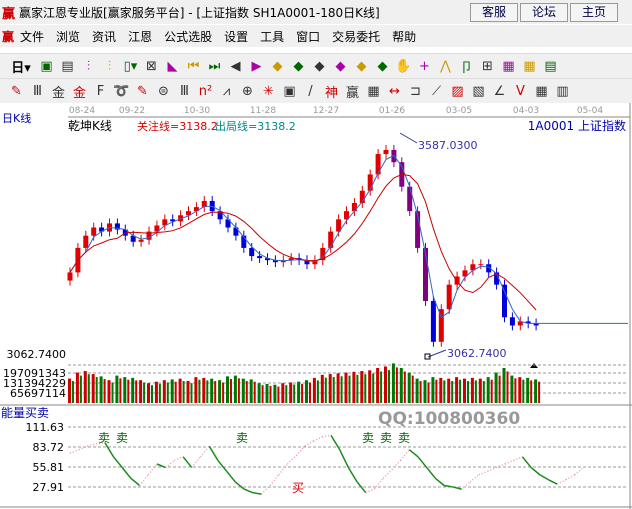 The image size is (632, 509). I want to click on support-button: 客服, so click(494, 12).